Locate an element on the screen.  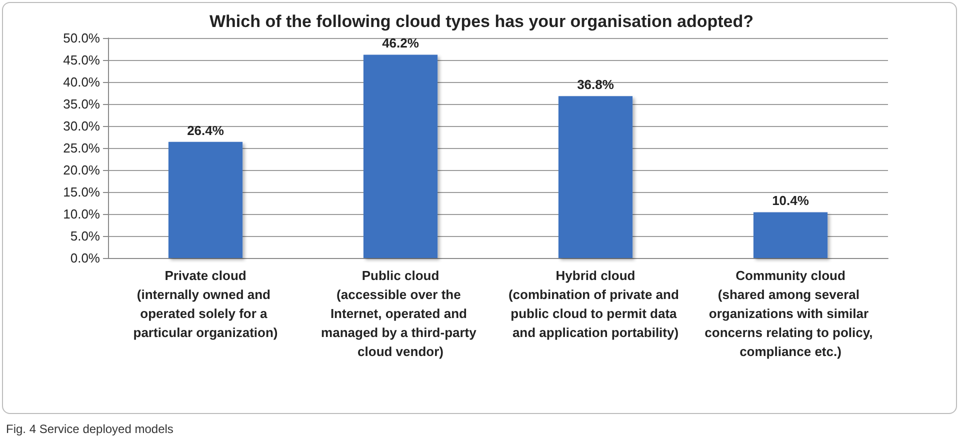
y-tick-label: 15.0% is located at coordinates (81, 192).